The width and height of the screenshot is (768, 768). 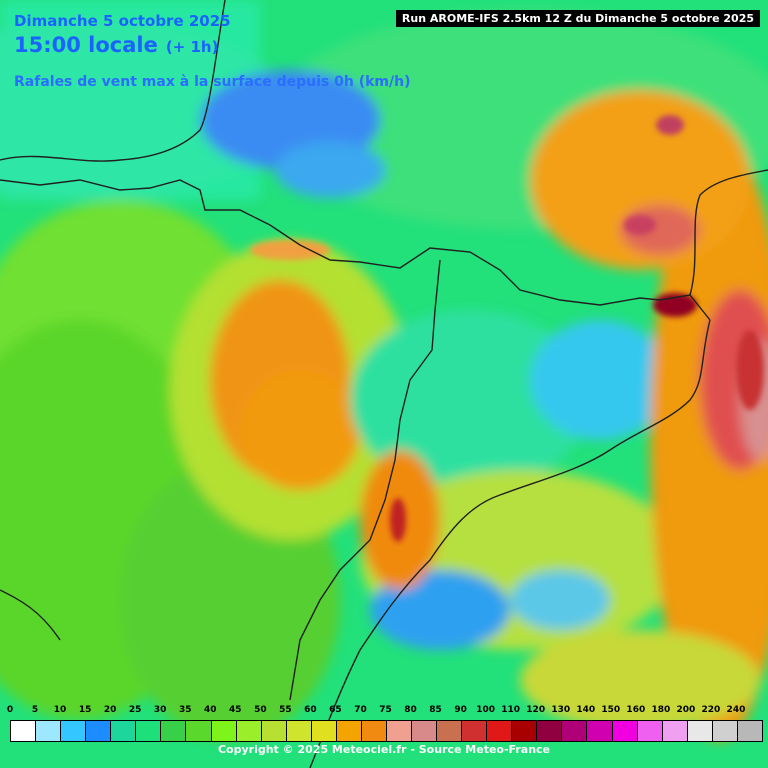 I want to click on legend-tick-label: 110, so click(x=511, y=710).